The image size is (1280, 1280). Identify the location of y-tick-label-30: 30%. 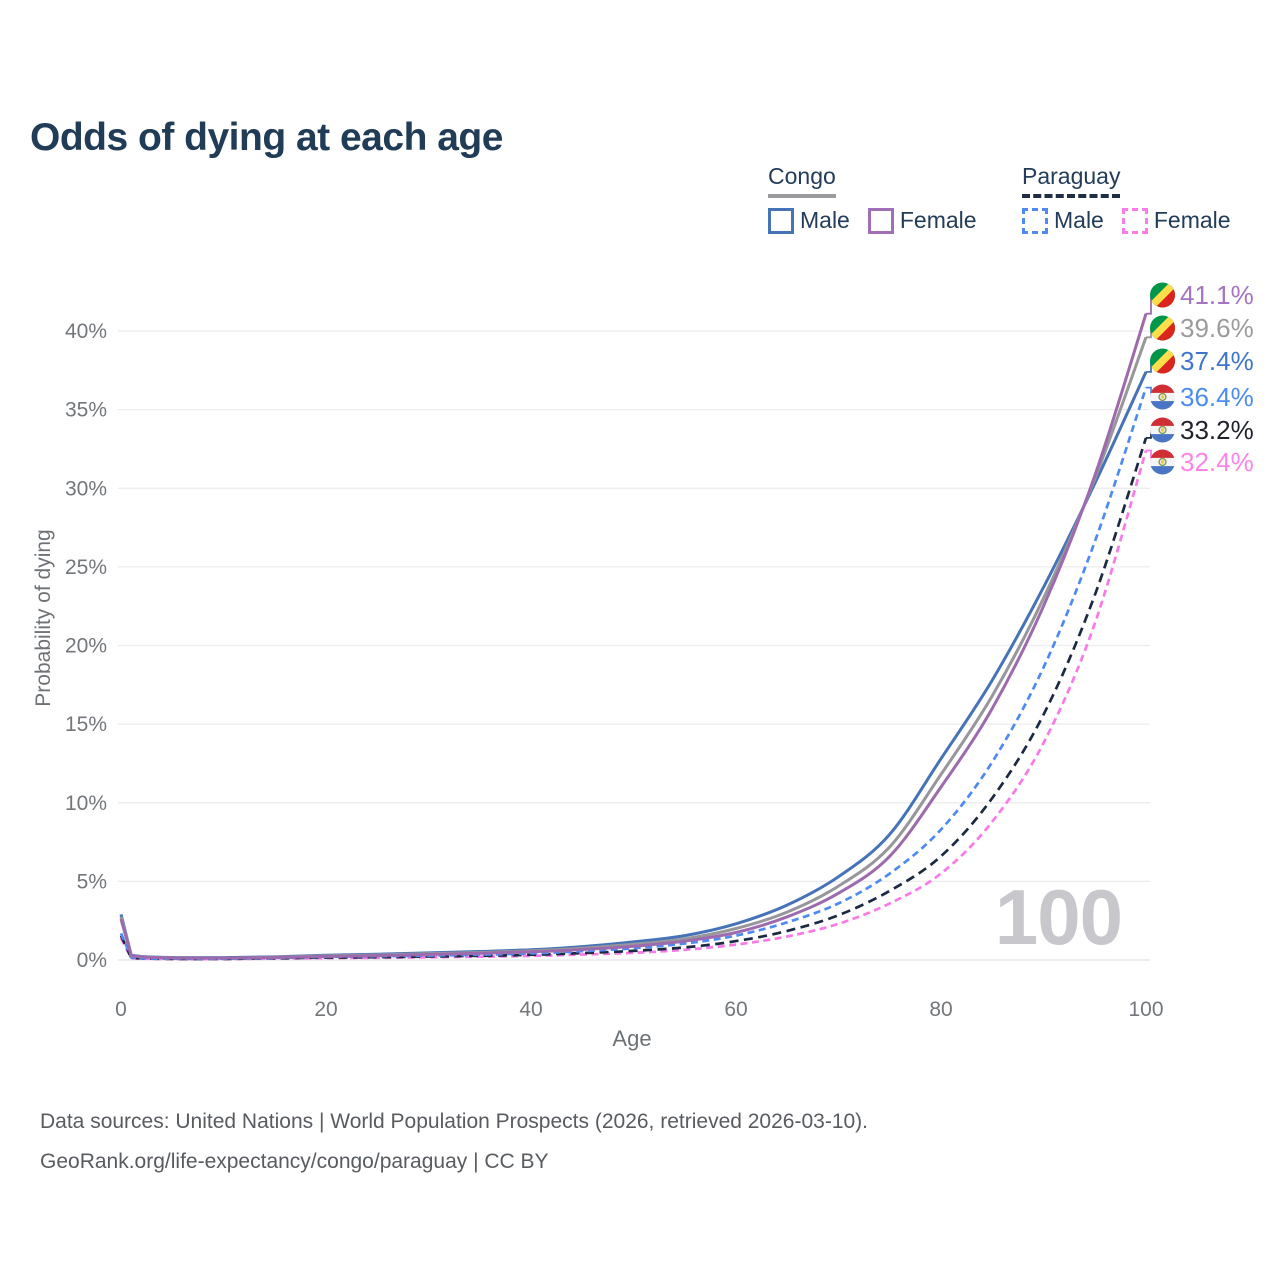
(86, 488).